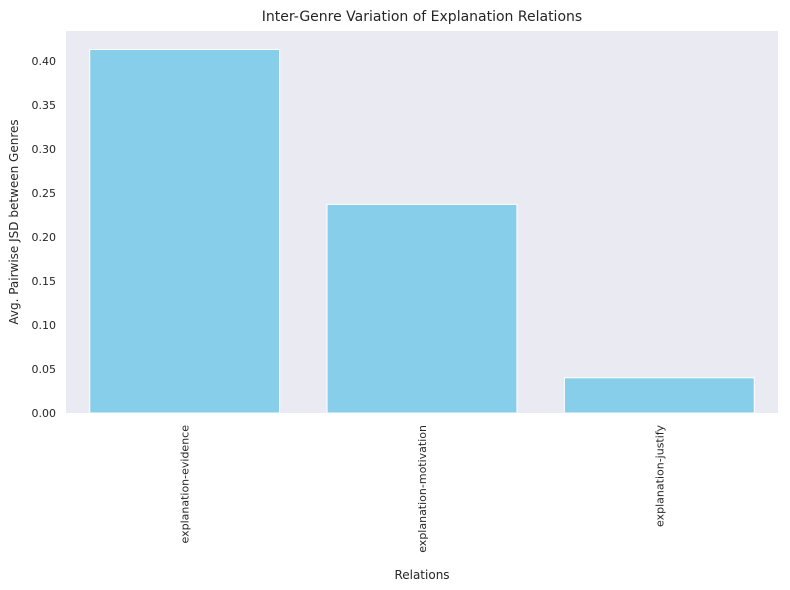 This screenshot has width=790, height=590. Describe the element at coordinates (44, 193) in the screenshot. I see `y-tick-label: 0.25` at that location.